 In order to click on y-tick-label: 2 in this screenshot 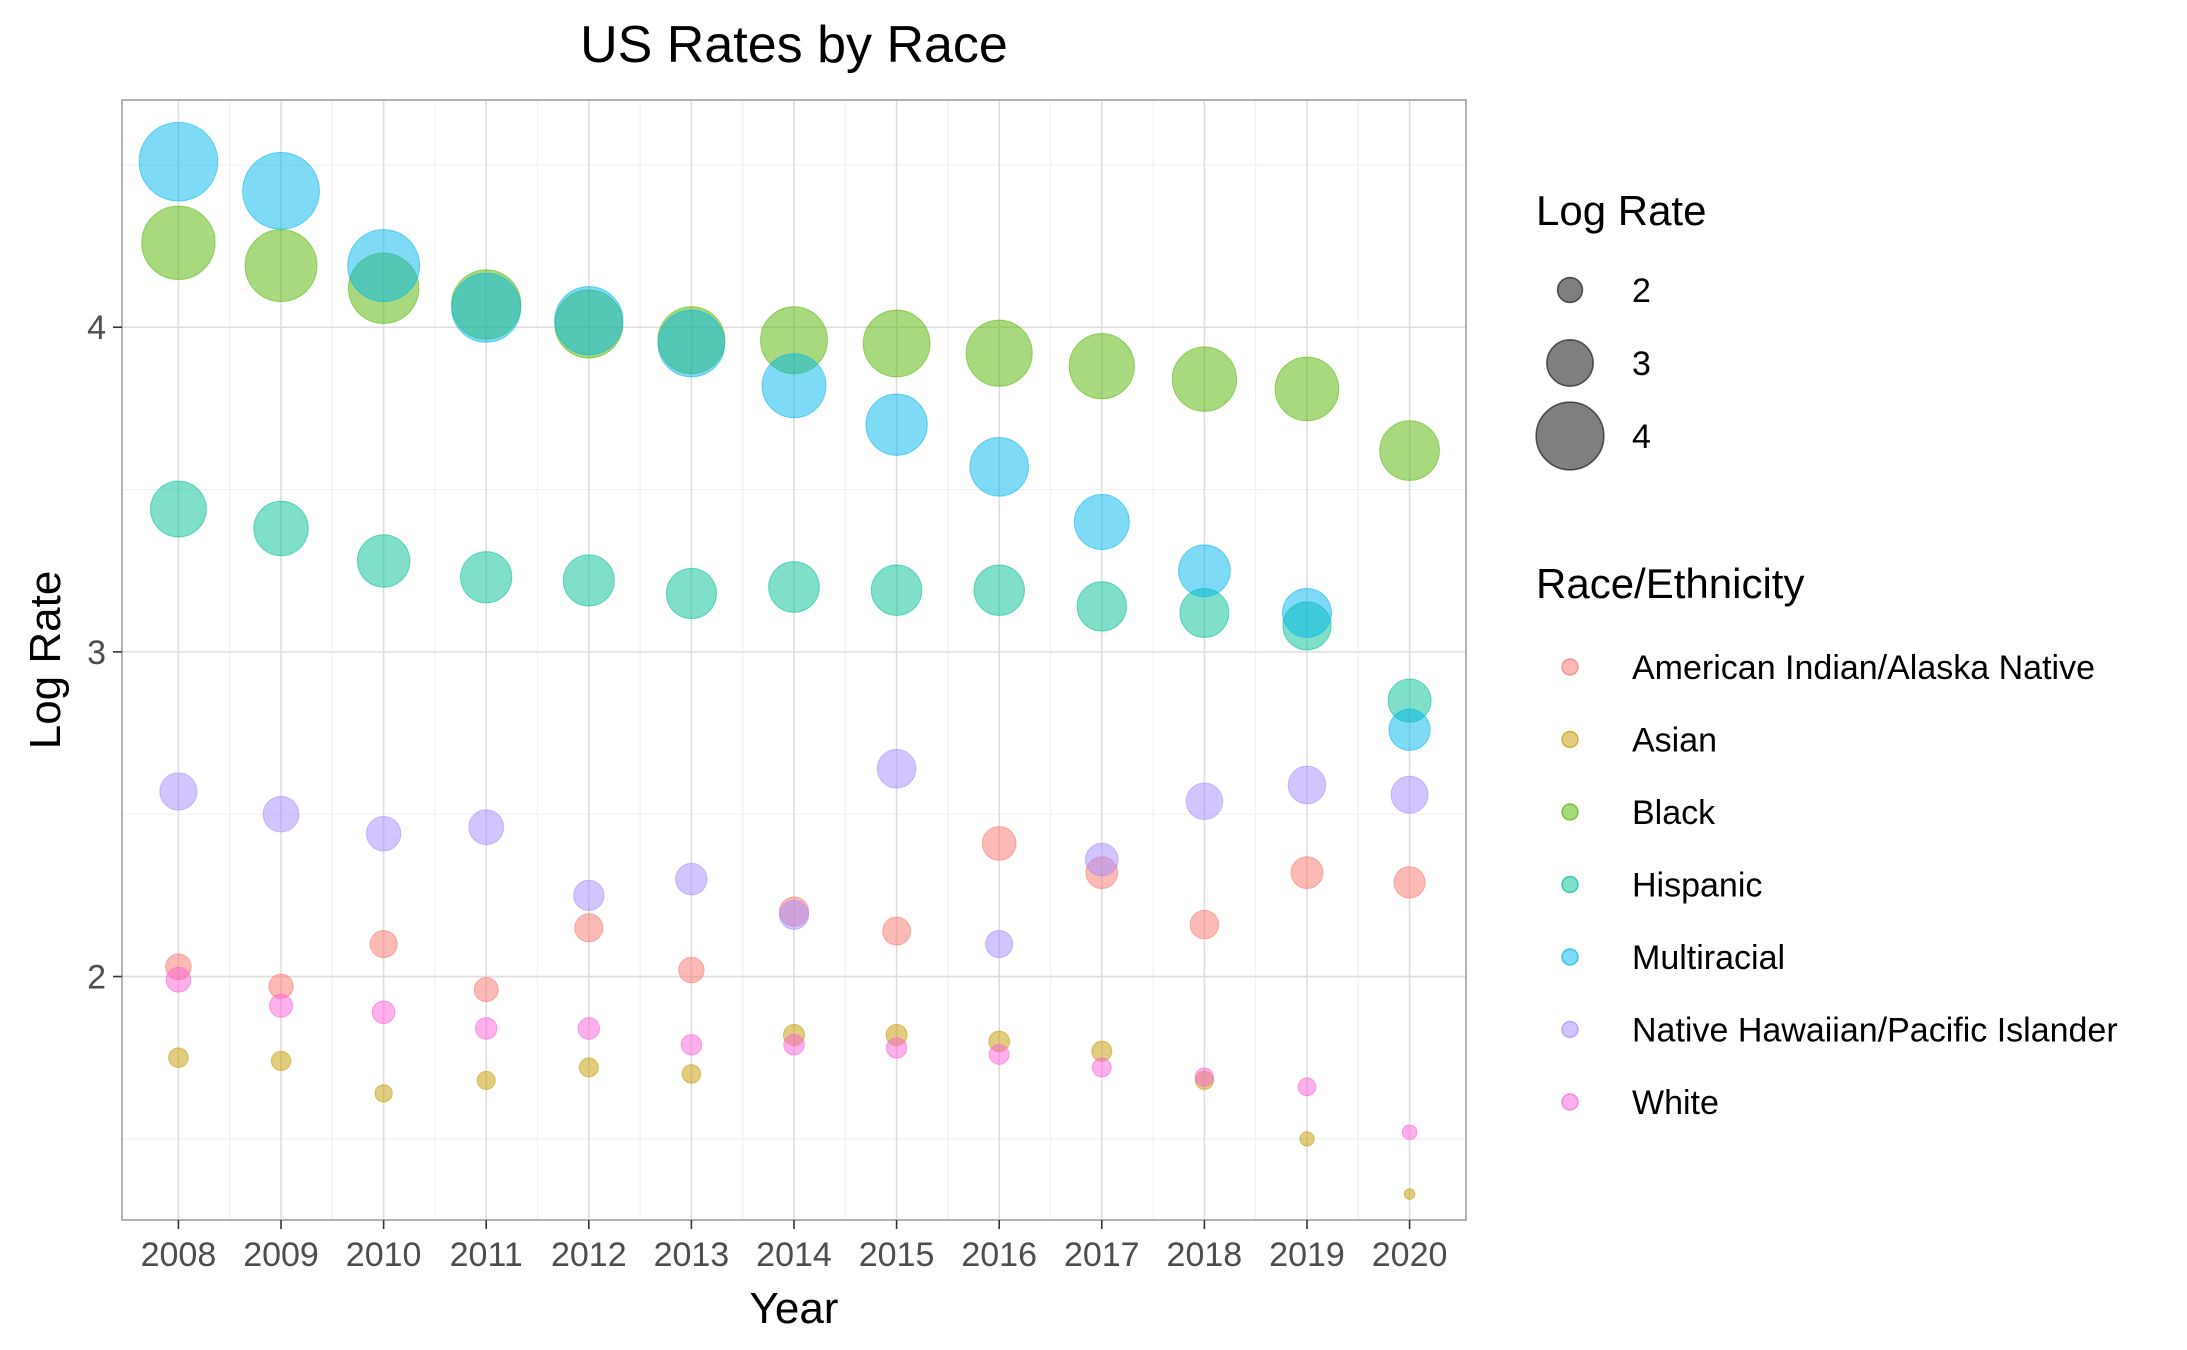, I will do `click(96, 978)`.